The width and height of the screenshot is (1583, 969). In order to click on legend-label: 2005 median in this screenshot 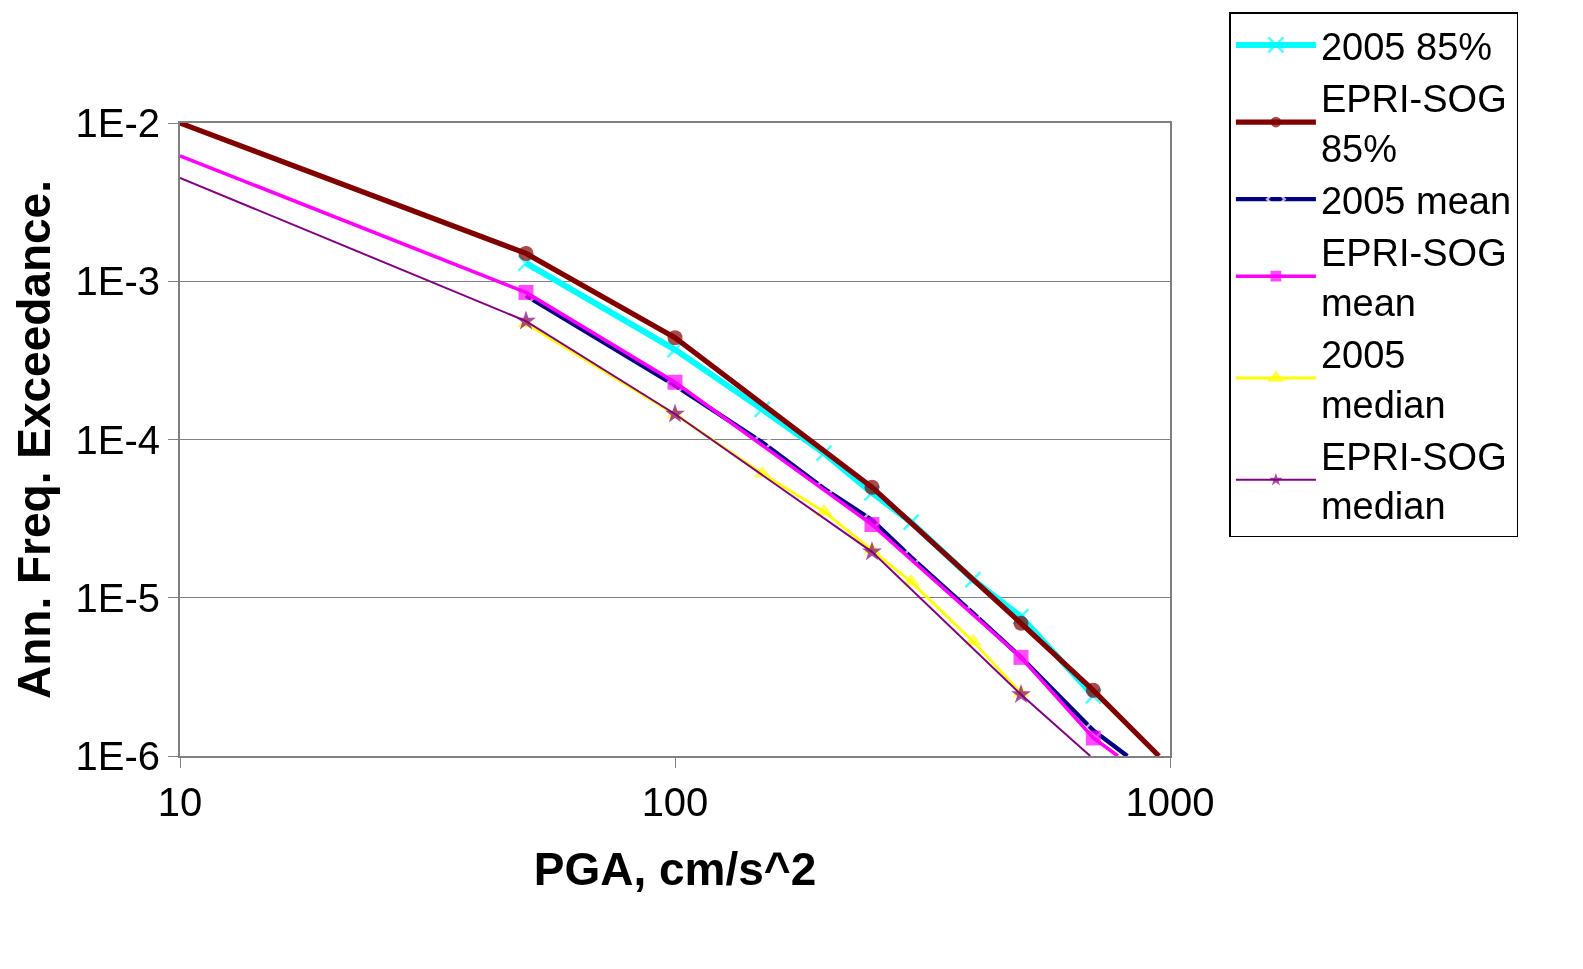, I will do `click(1383, 380)`.